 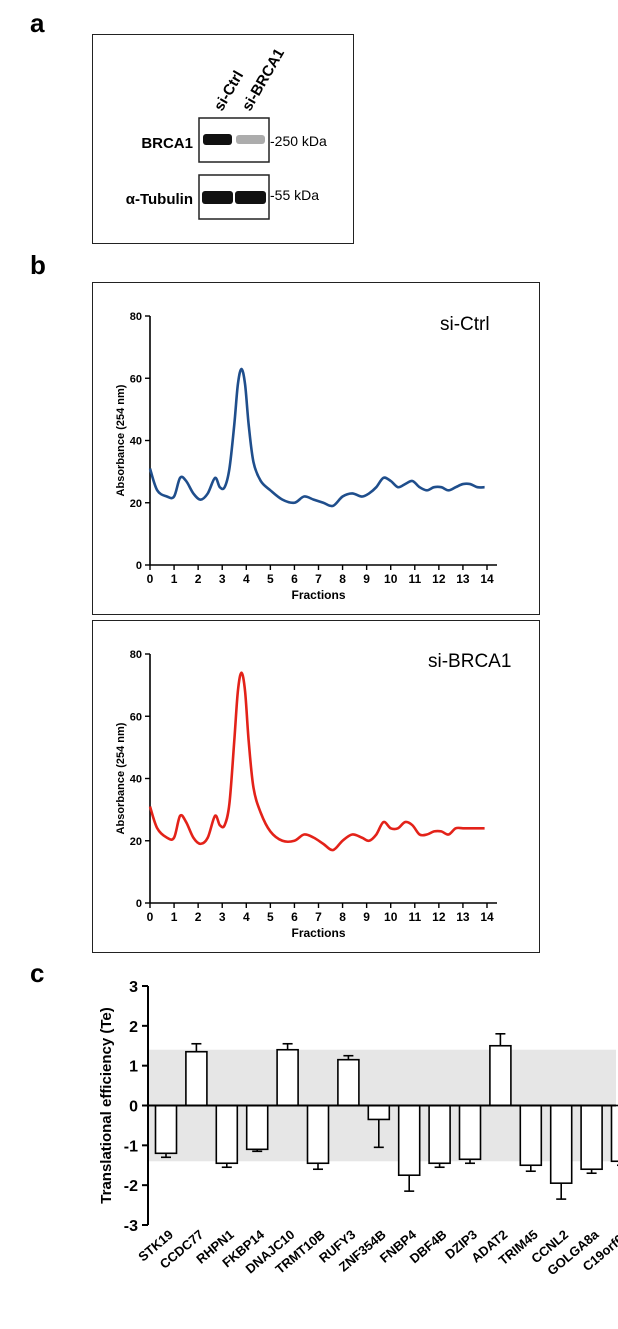 I want to click on panel-letter-a: a, so click(x=37, y=23).